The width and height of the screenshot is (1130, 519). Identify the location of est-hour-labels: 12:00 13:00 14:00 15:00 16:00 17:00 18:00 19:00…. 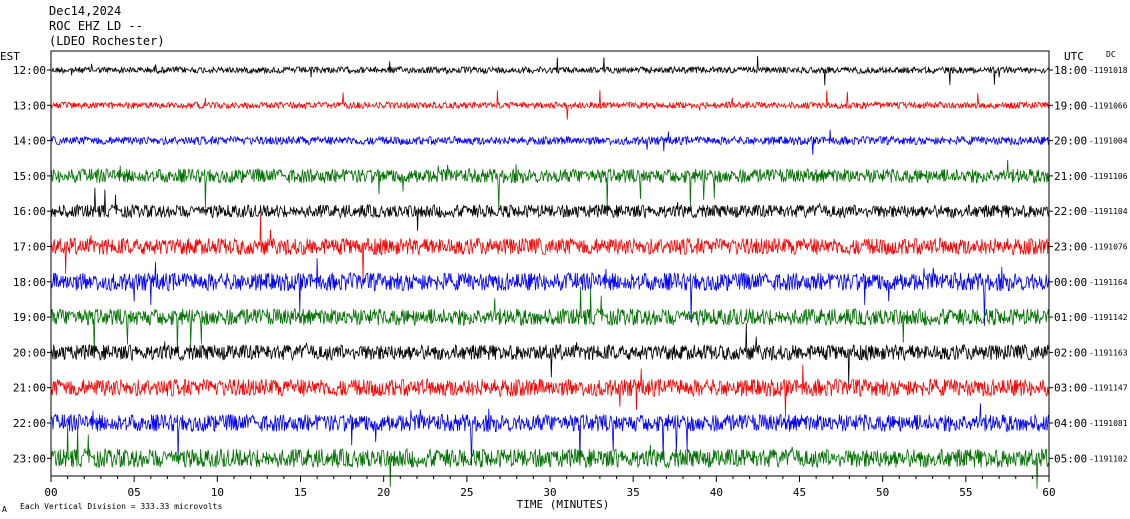
(32, 264).